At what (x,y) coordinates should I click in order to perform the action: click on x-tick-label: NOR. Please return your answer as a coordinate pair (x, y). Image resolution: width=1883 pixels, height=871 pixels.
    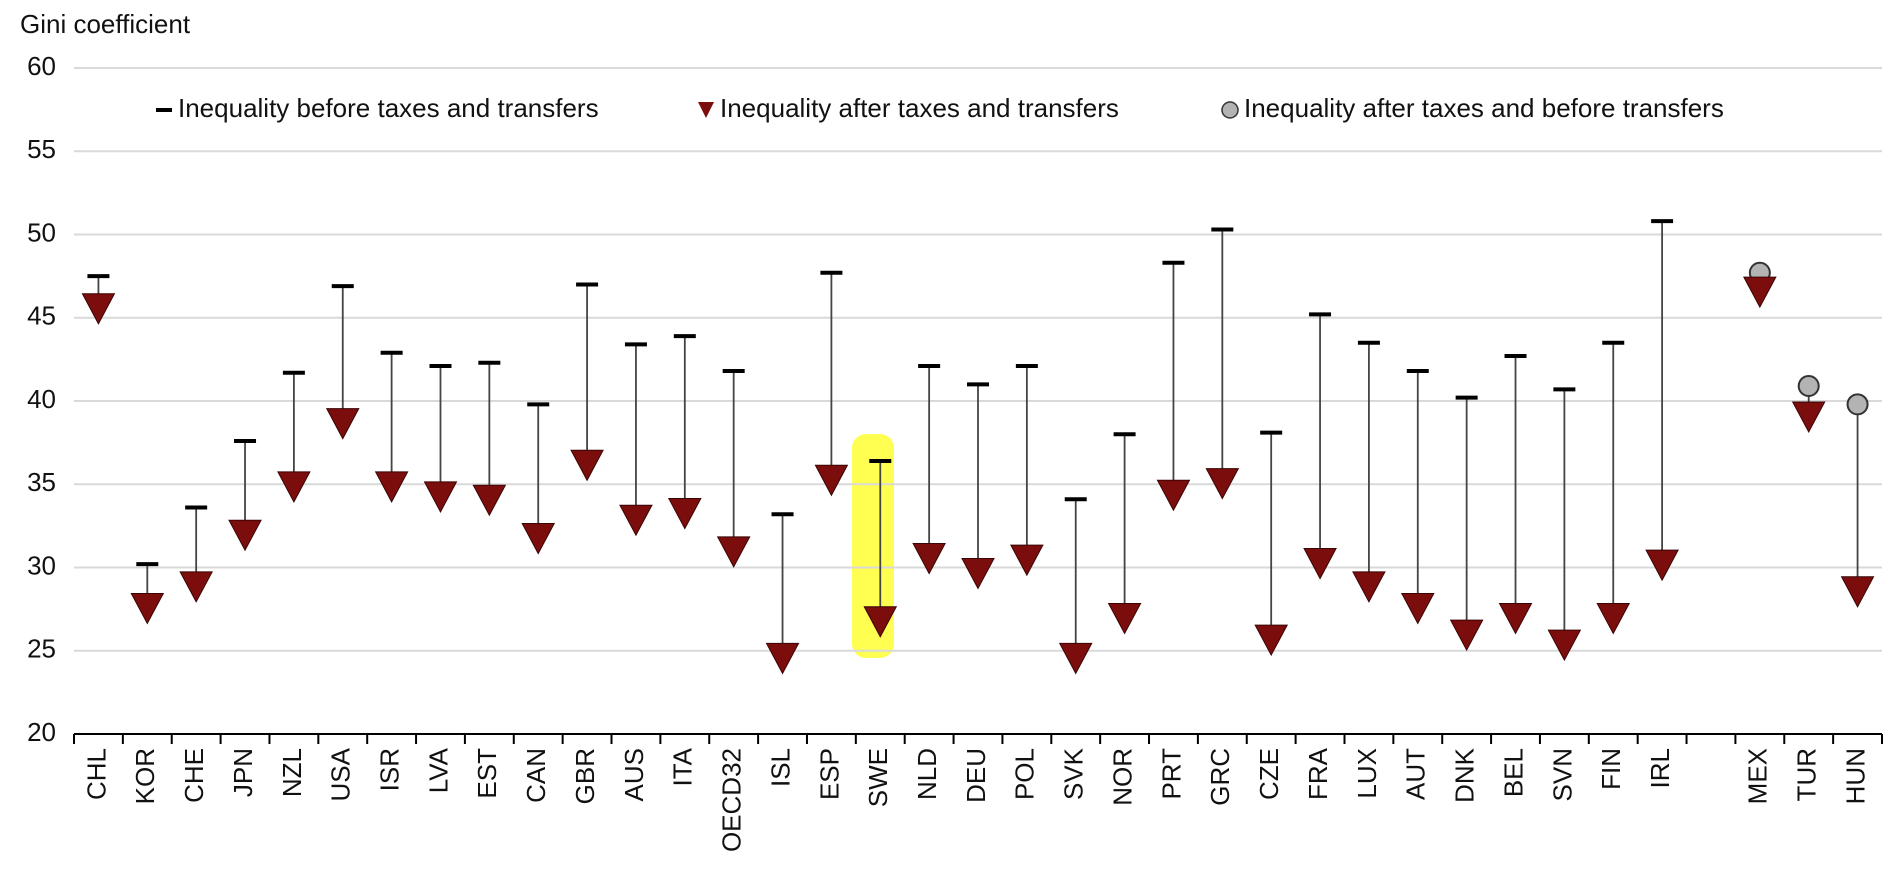
    Looking at the image, I should click on (1122, 777).